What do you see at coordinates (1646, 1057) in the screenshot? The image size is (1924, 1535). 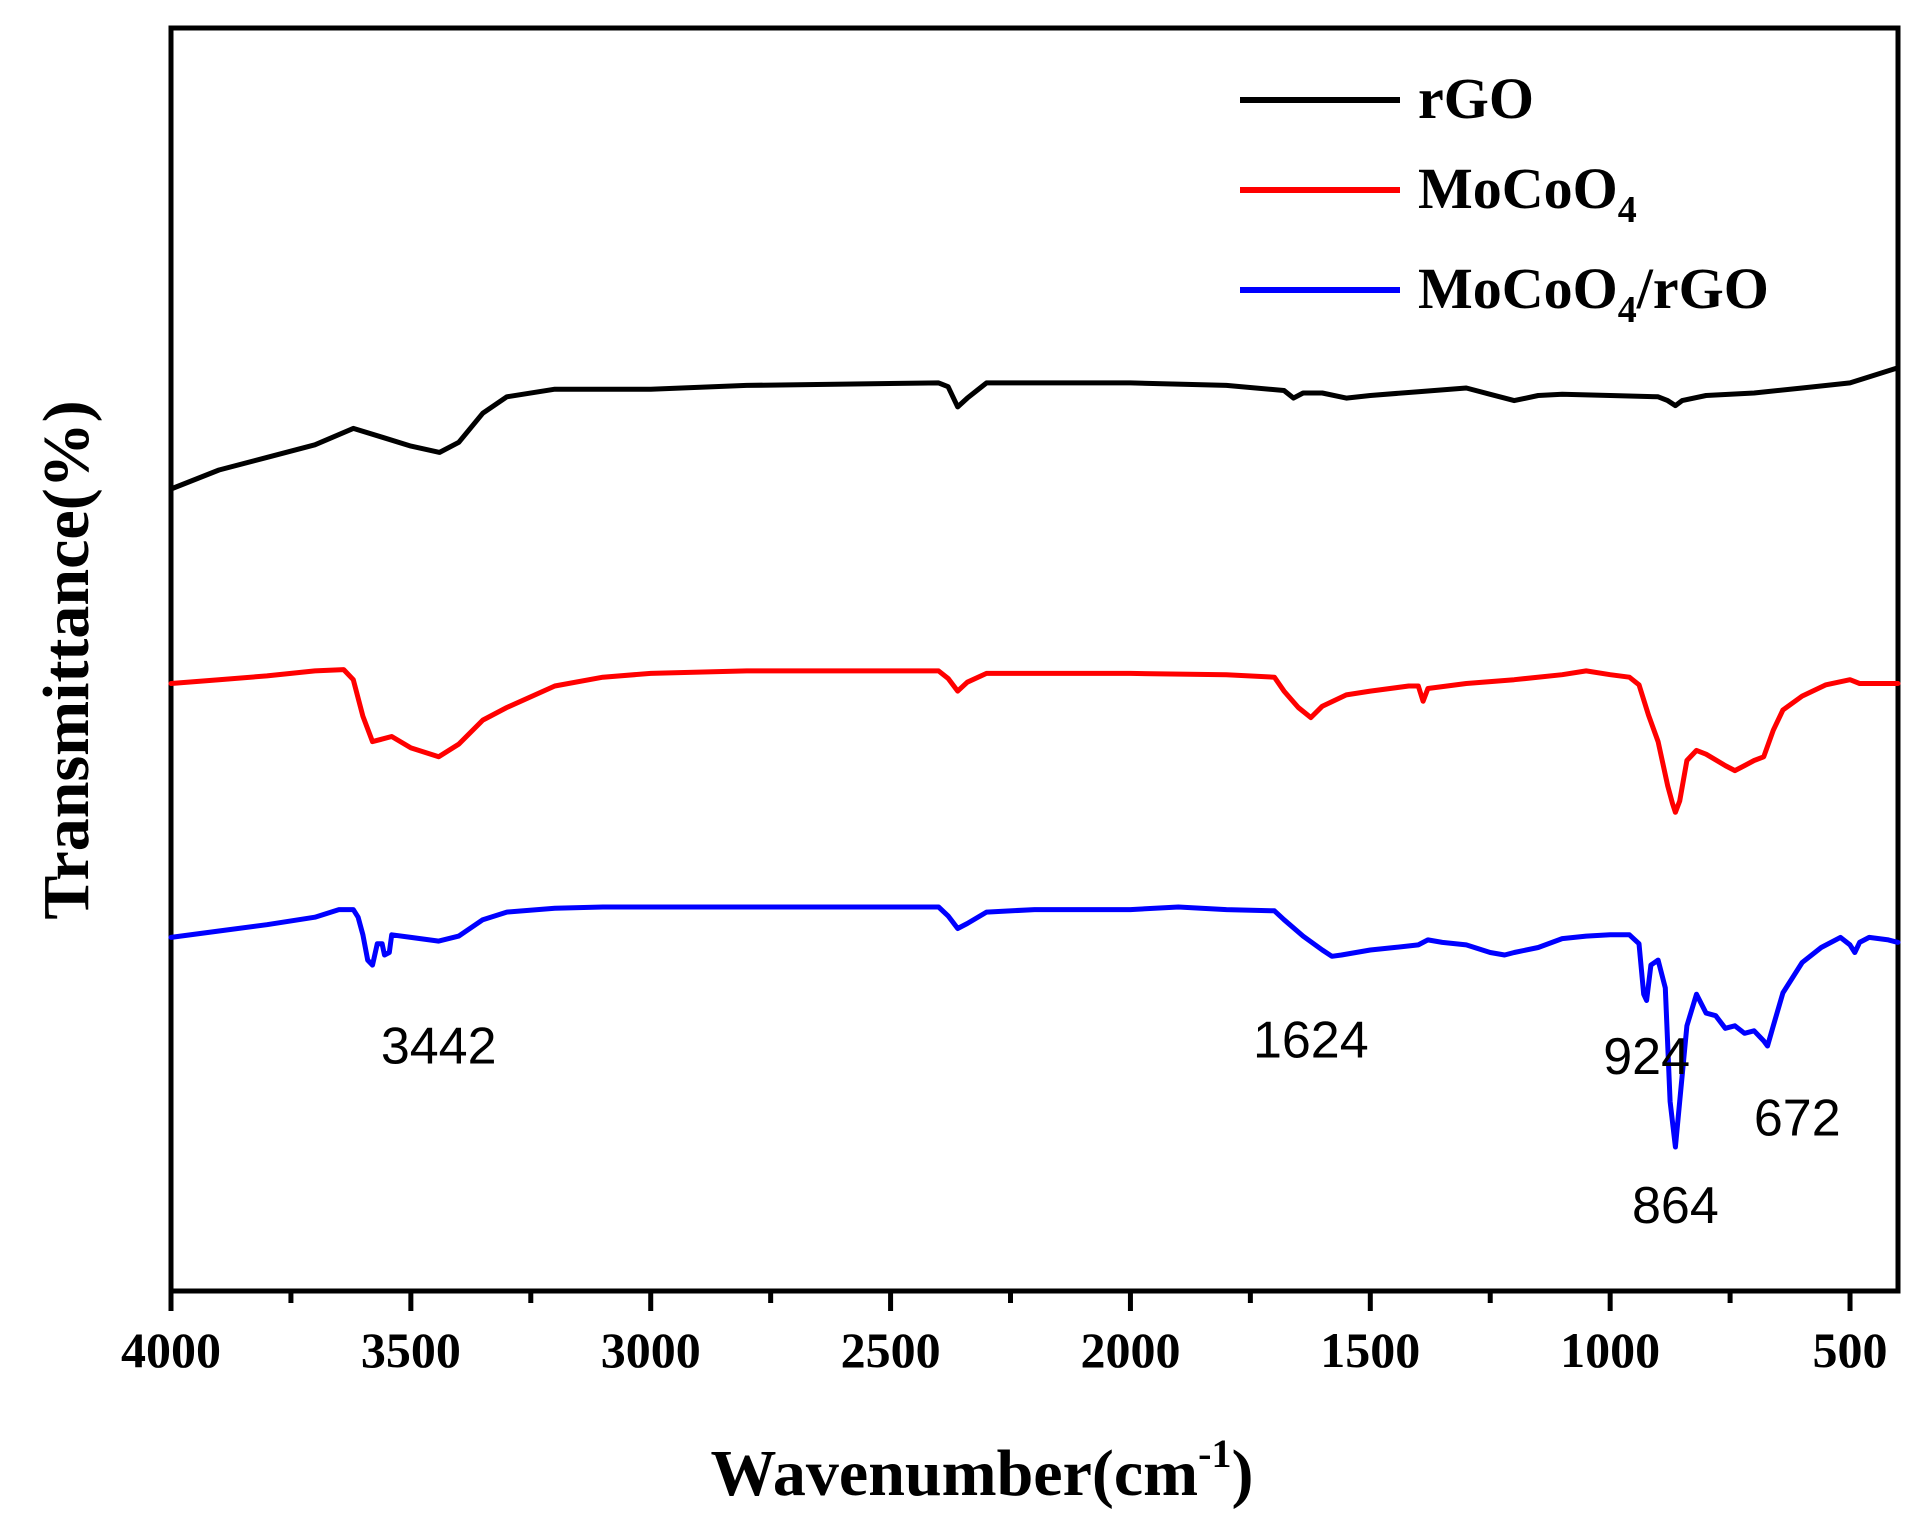 I see `peak-label: 924` at bounding box center [1646, 1057].